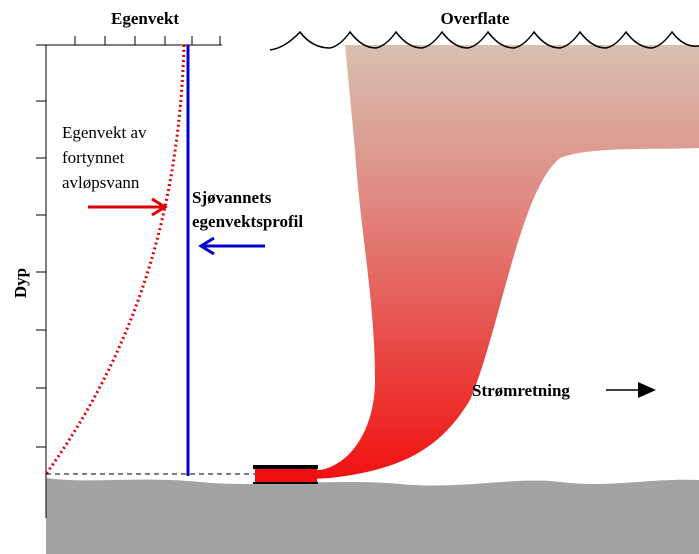 This screenshot has height=554, width=699. What do you see at coordinates (631, 390) in the screenshot?
I see `current-arrow` at bounding box center [631, 390].